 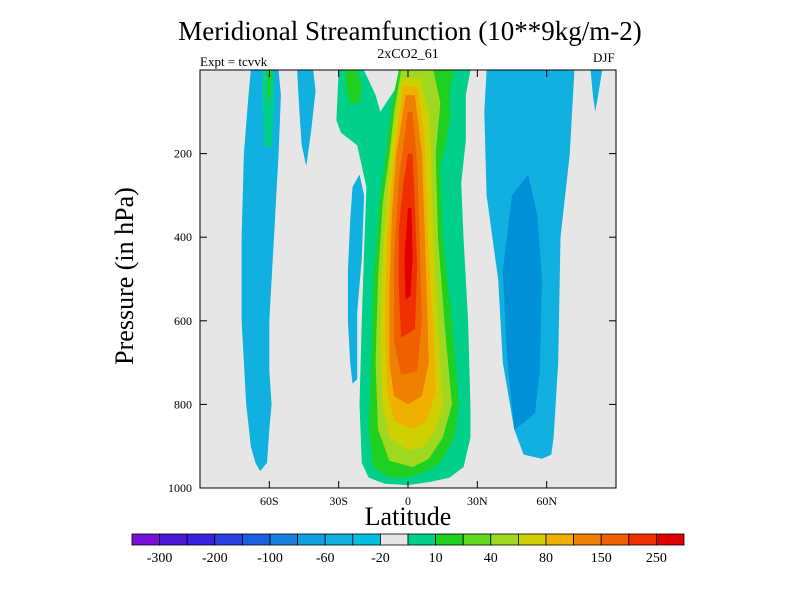 I want to click on y-tick-label: 600, so click(x=183, y=321).